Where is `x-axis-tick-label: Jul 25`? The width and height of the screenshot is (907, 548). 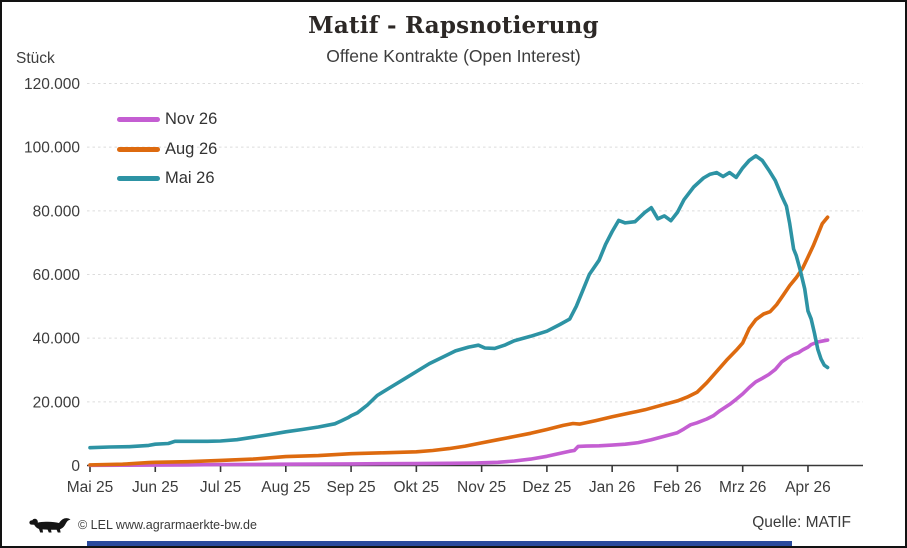
x-axis-tick-label: Jul 25 is located at coordinates (220, 487).